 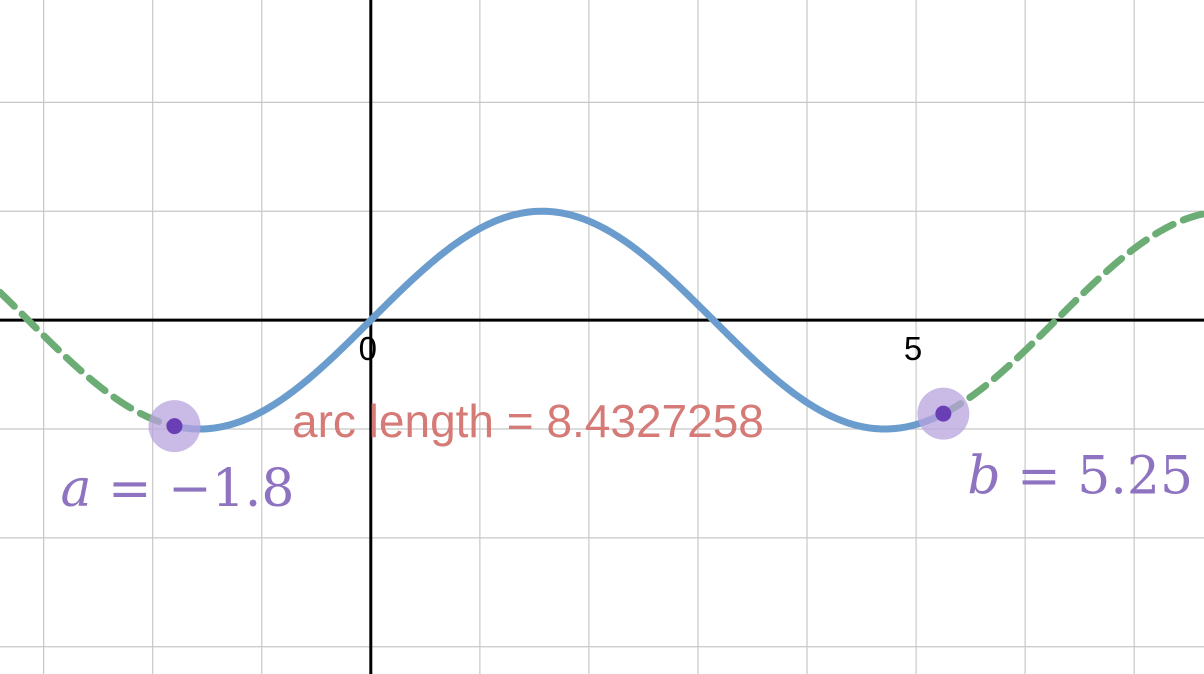 What do you see at coordinates (89, 359) in the screenshot?
I see `full-curve-left` at bounding box center [89, 359].